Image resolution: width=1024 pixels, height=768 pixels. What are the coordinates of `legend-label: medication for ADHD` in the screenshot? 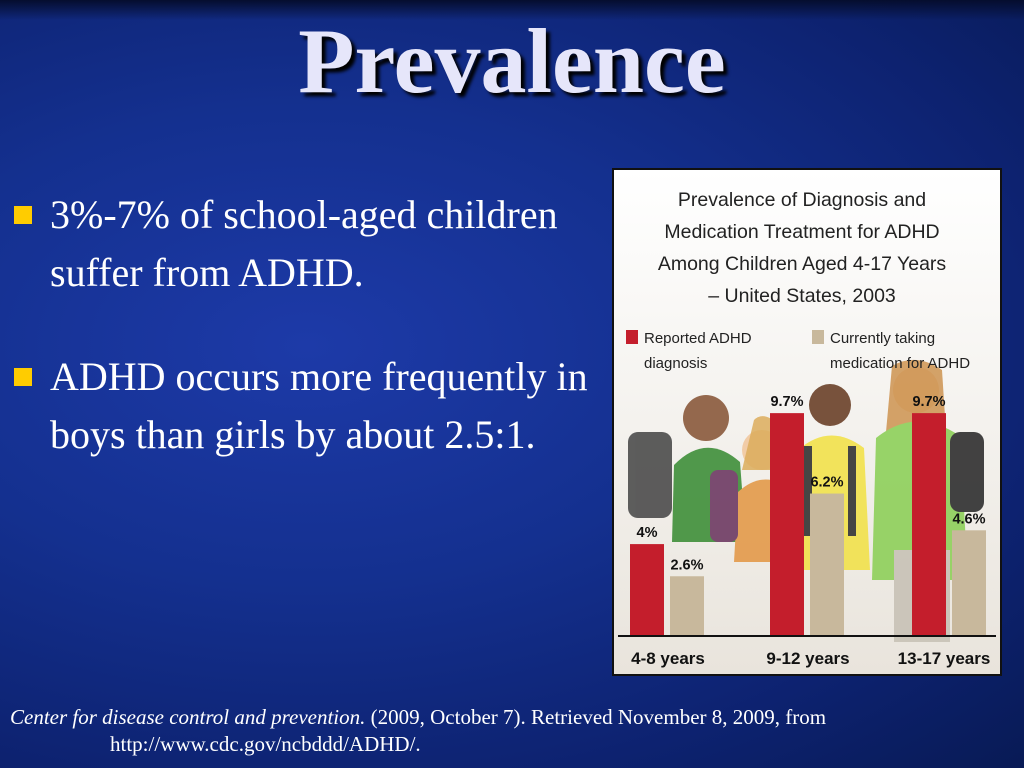 It's located at (900, 363).